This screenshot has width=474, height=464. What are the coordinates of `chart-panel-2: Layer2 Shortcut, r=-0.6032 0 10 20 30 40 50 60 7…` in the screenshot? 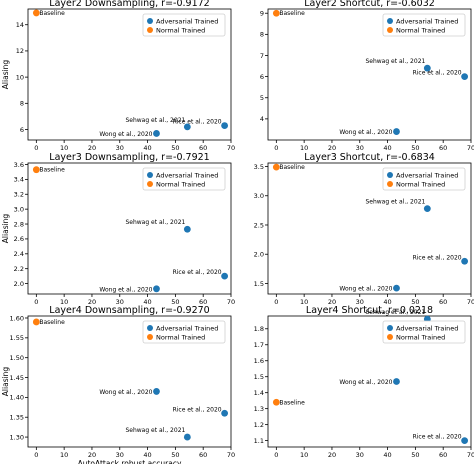 It's located at (367, 76).